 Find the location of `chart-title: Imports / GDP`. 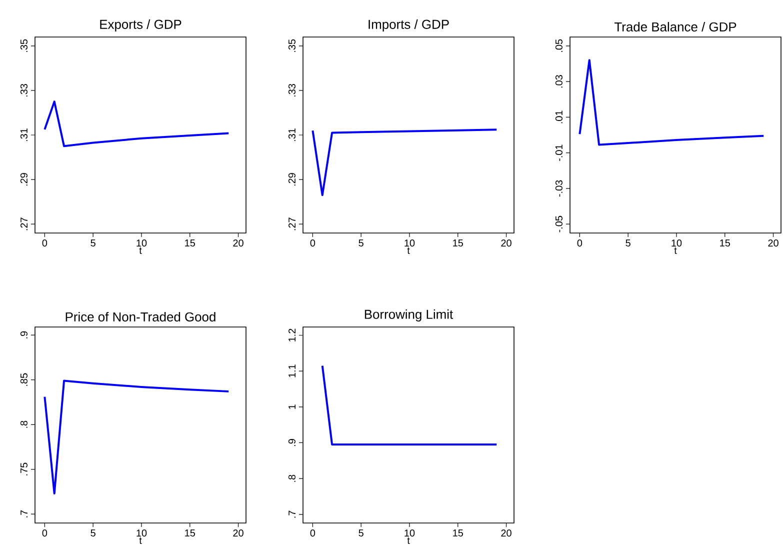

chart-title: Imports / GDP is located at coordinates (408, 25).